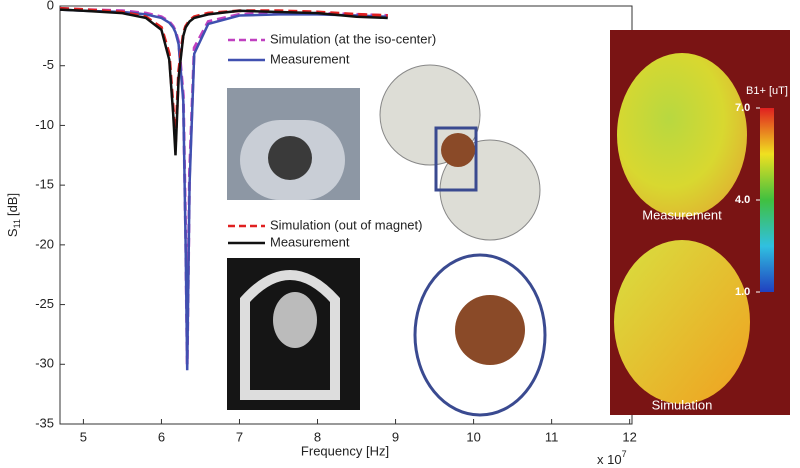  What do you see at coordinates (346, 224) in the screenshot?
I see `legend-label: Simulation (out of magnet)` at bounding box center [346, 224].